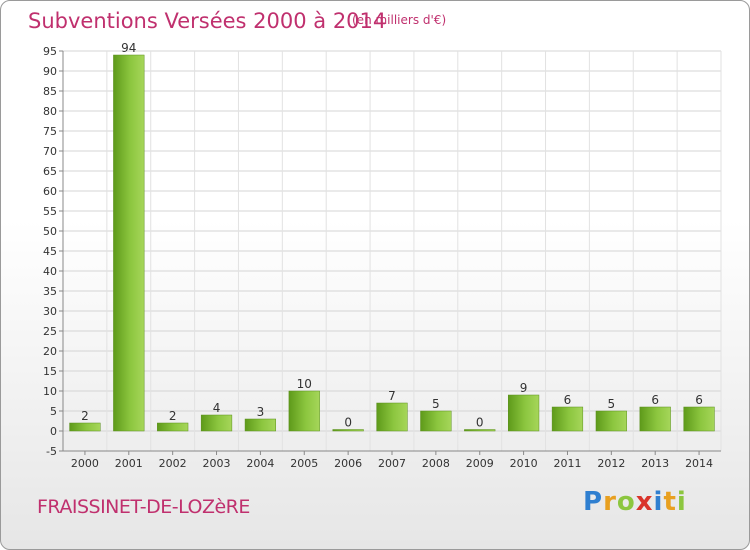 This screenshot has width=750, height=550. I want to click on y-tick-label: 45, so click(50, 251).